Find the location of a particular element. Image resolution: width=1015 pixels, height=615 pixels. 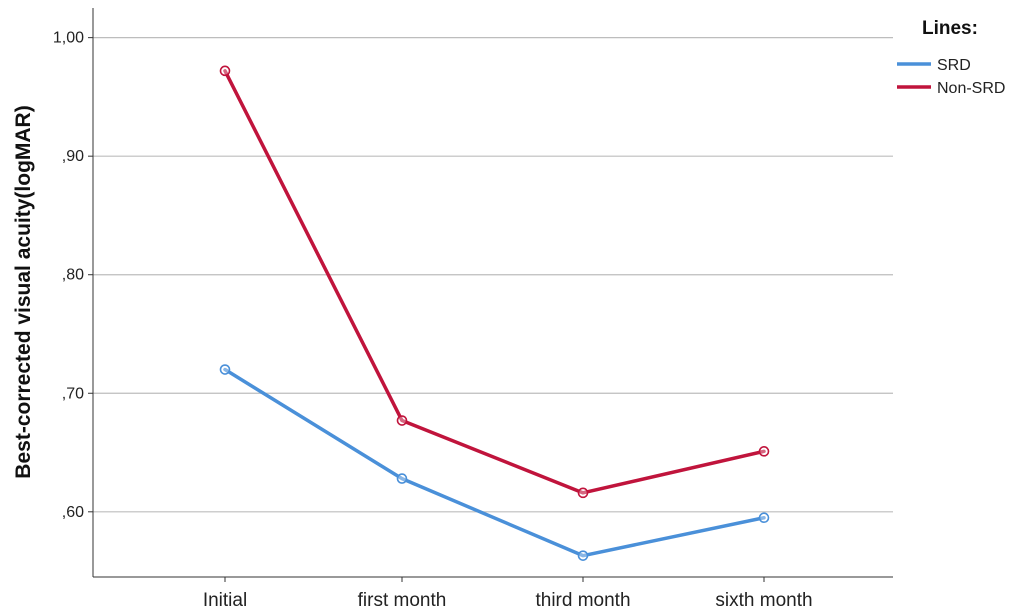

legend-label: SRD is located at coordinates (954, 65).